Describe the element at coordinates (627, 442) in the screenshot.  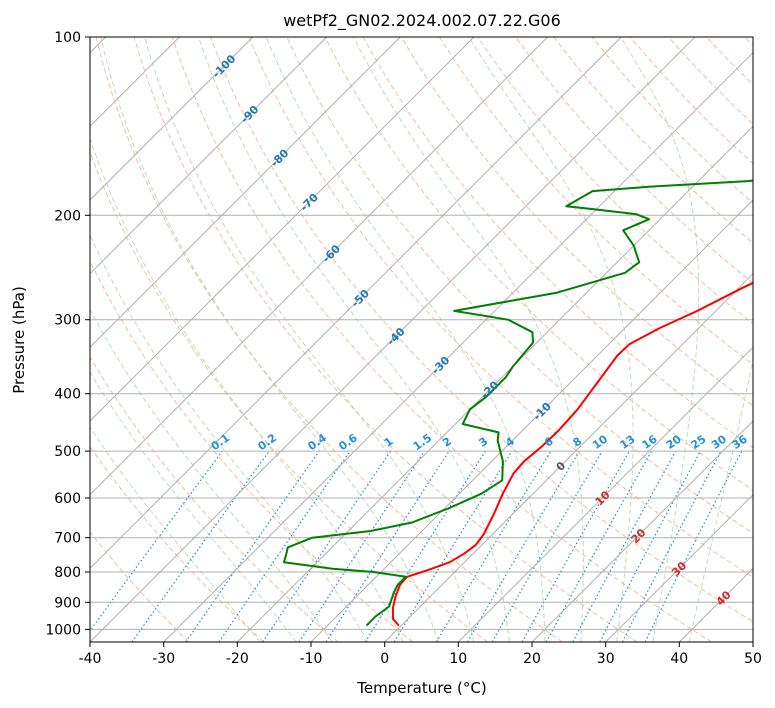
I see `mixing-ratio-label: 13` at that location.